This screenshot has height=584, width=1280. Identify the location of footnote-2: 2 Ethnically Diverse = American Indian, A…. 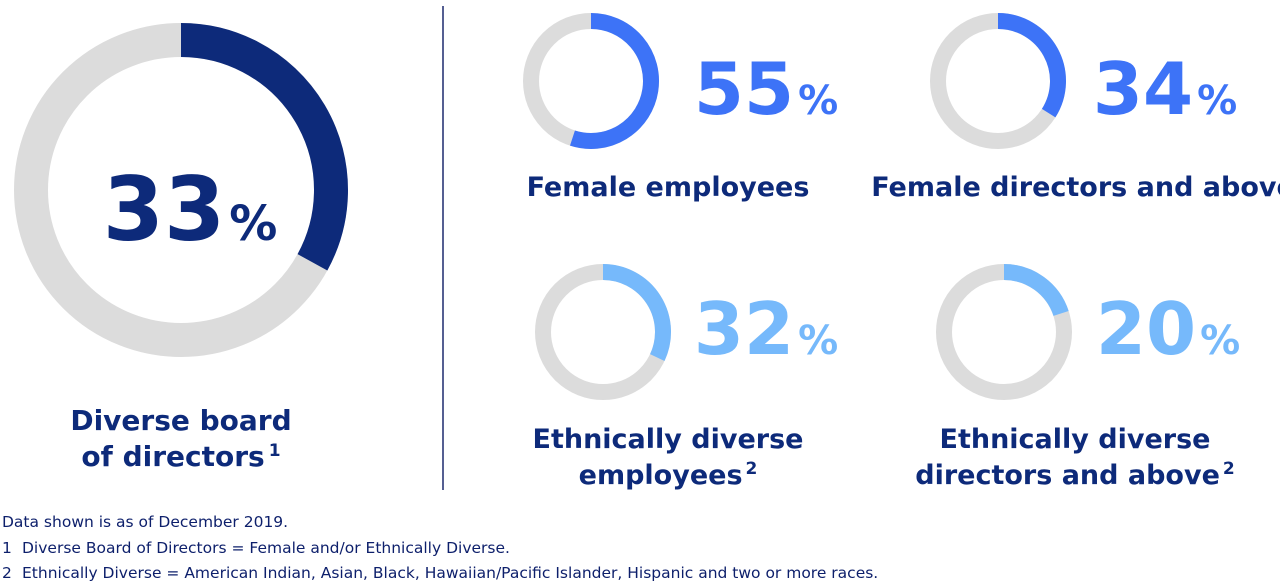
(440, 573).